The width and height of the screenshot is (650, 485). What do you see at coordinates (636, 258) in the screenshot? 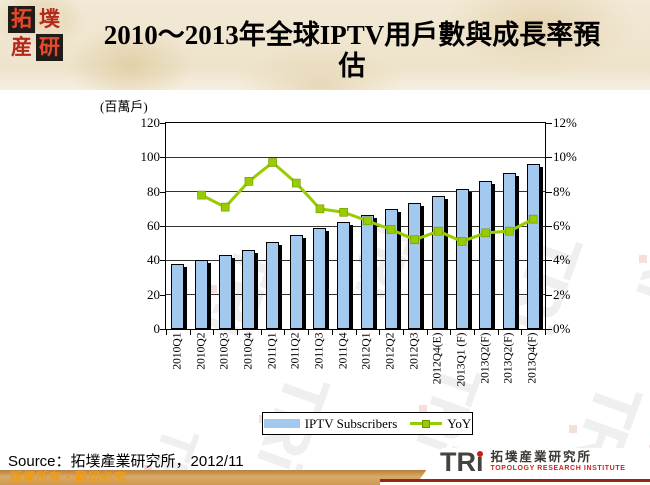
I see `tri-watermark: TRi` at bounding box center [636, 258].